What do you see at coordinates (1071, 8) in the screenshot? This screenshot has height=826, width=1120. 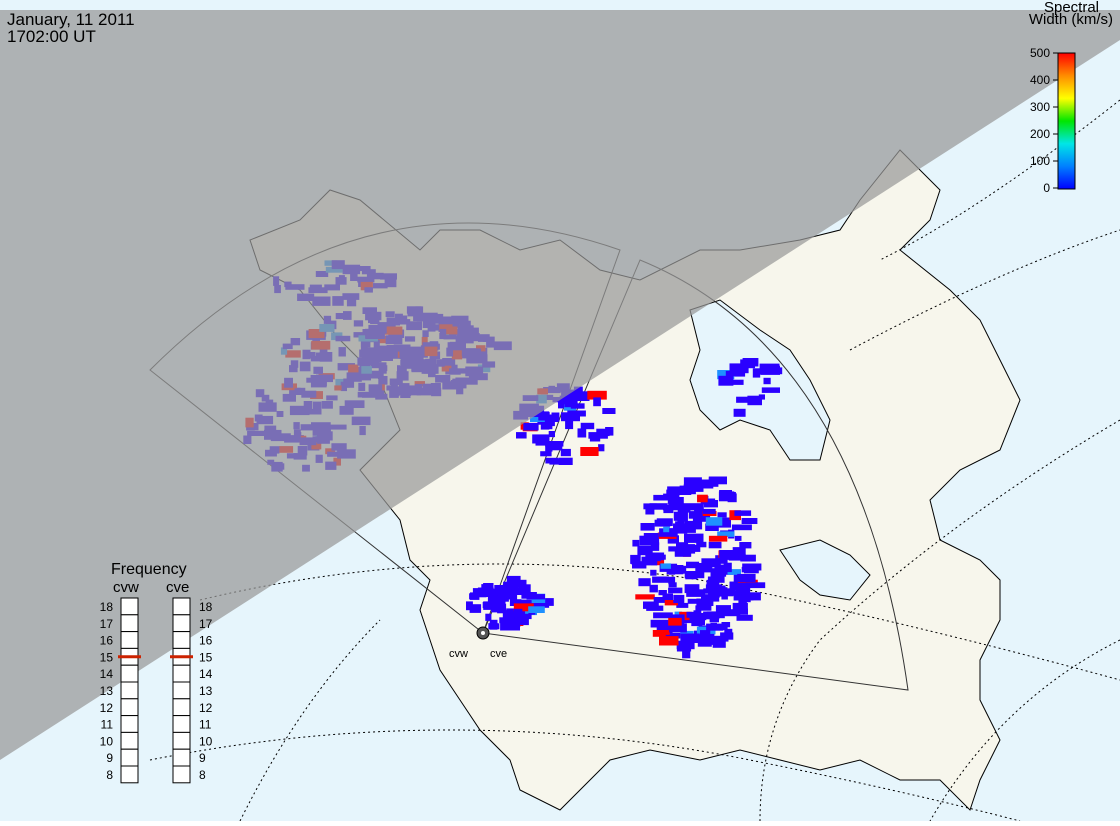 I see `colorbar-title-line1: Spectral` at bounding box center [1071, 8].